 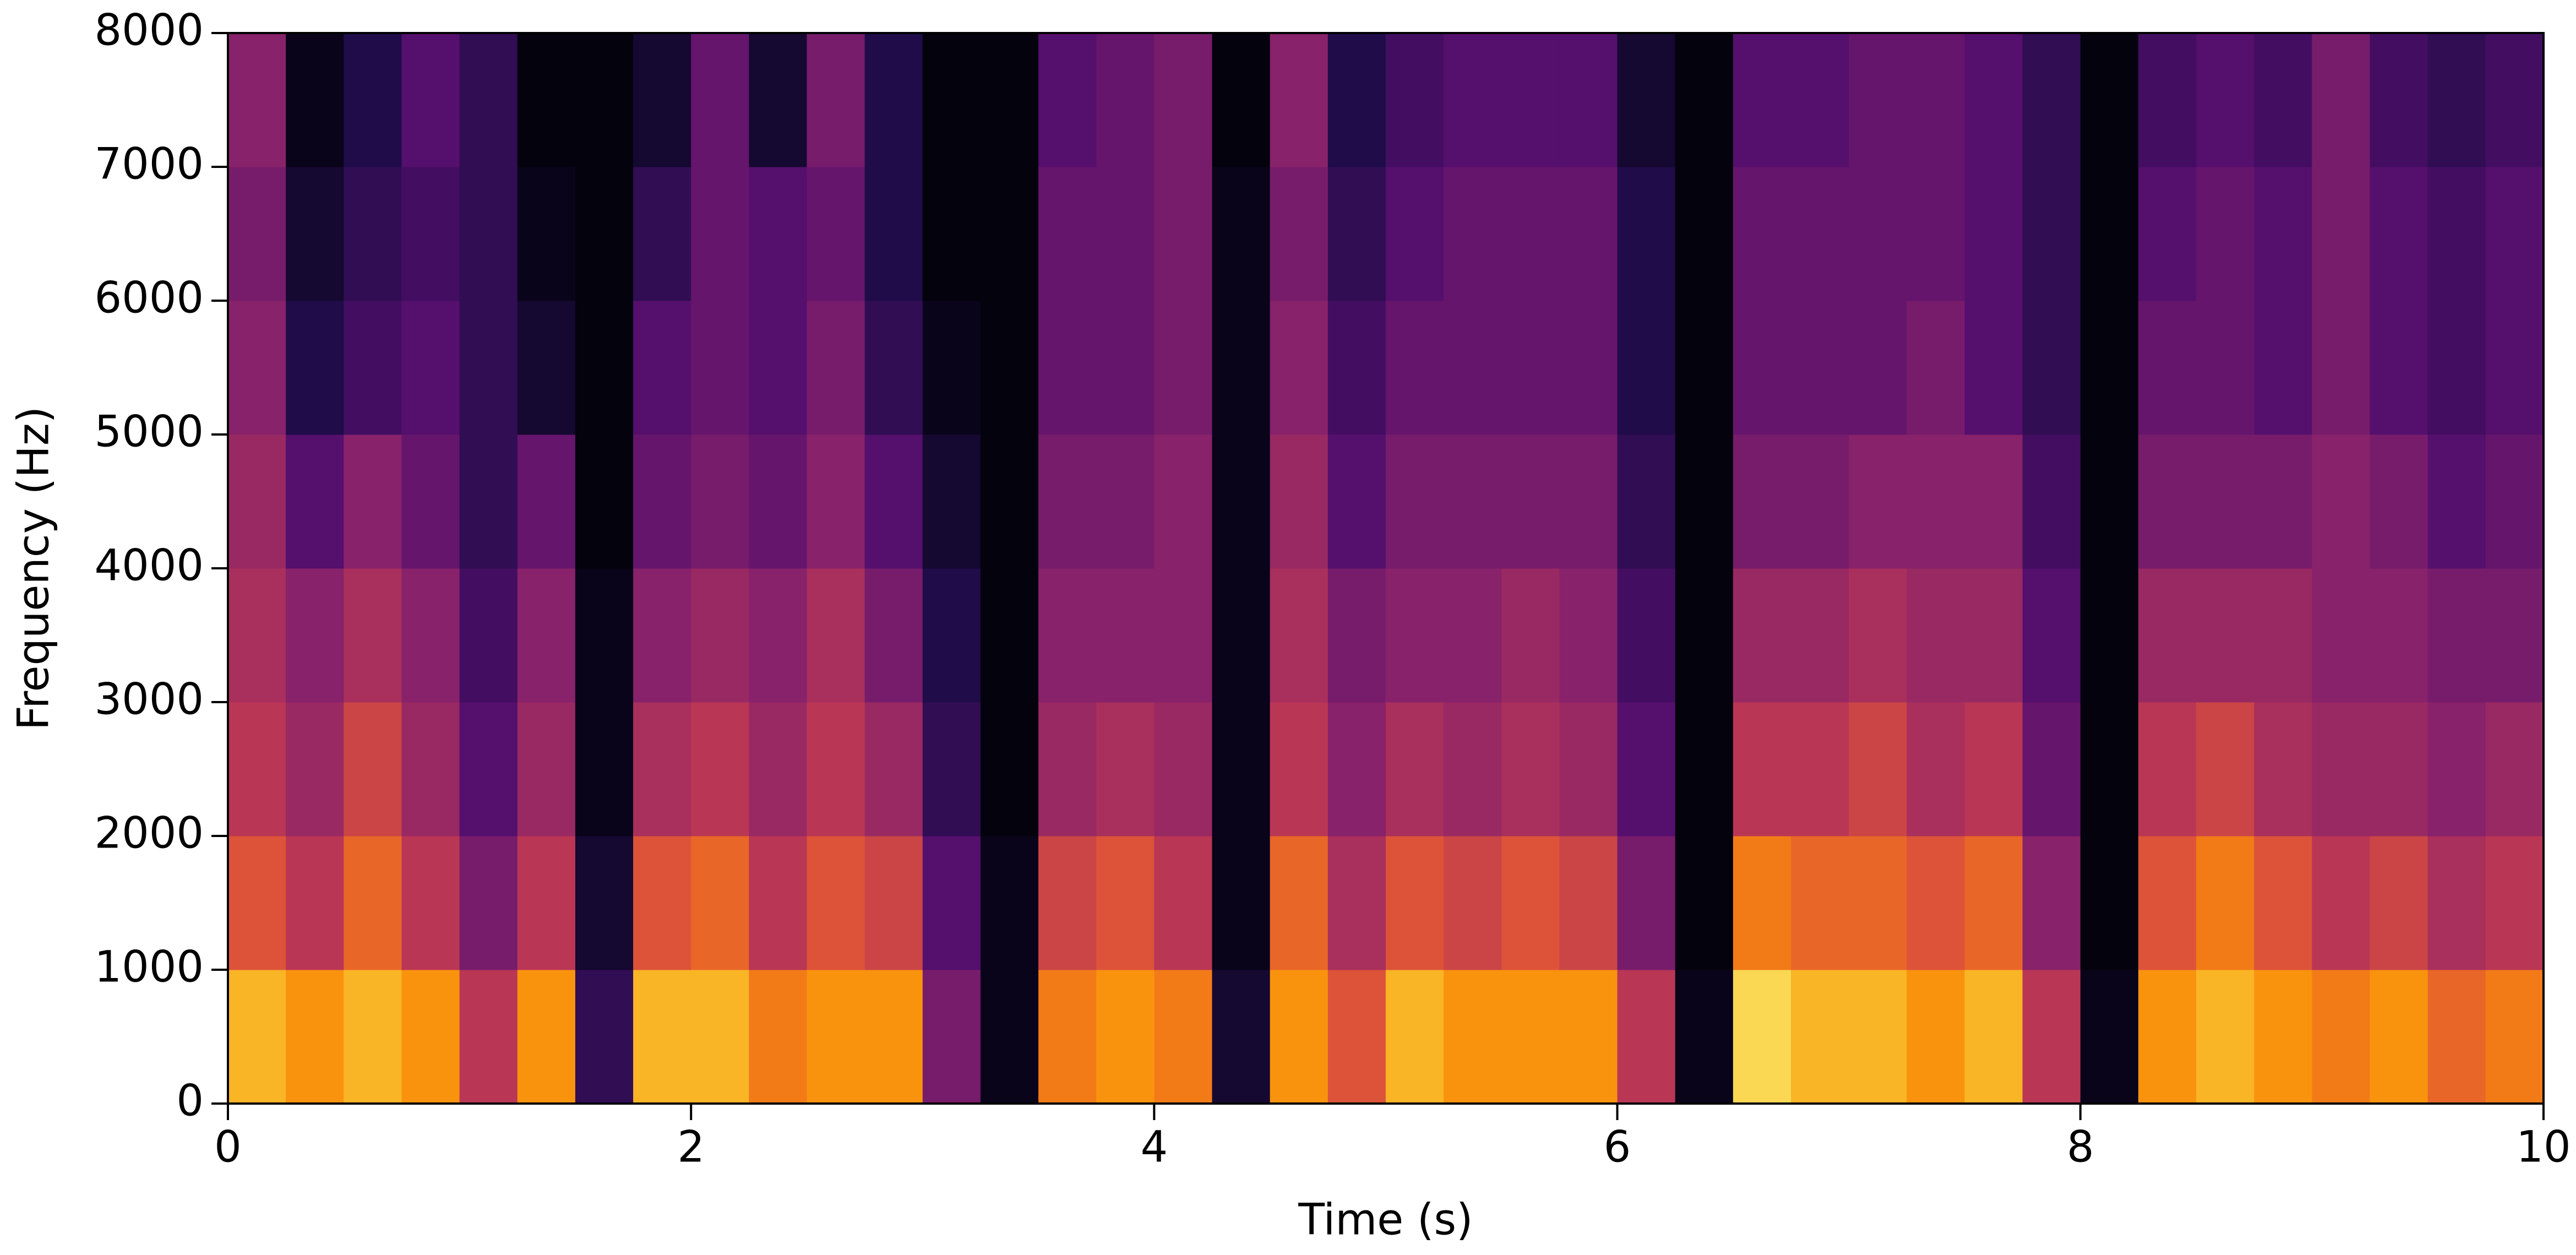 I want to click on x-tick-label: 0, so click(x=228, y=1147).